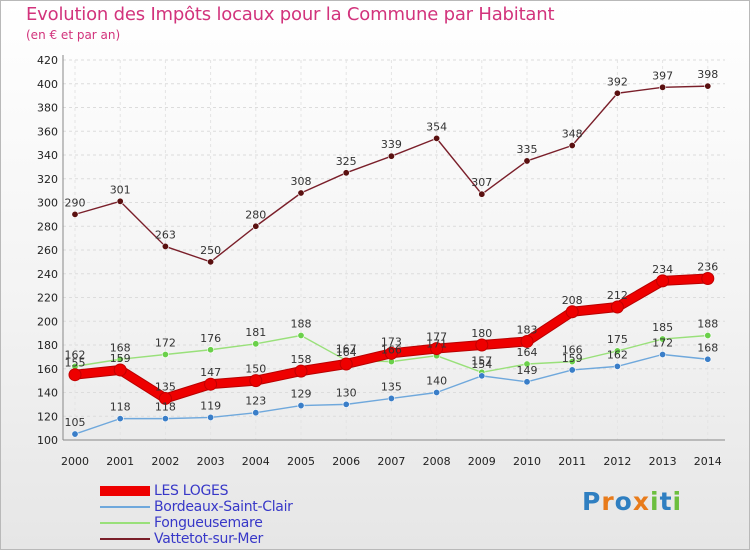  Describe the element at coordinates (210, 372) in the screenshot. I see `data-label-les-loges: 147` at that location.